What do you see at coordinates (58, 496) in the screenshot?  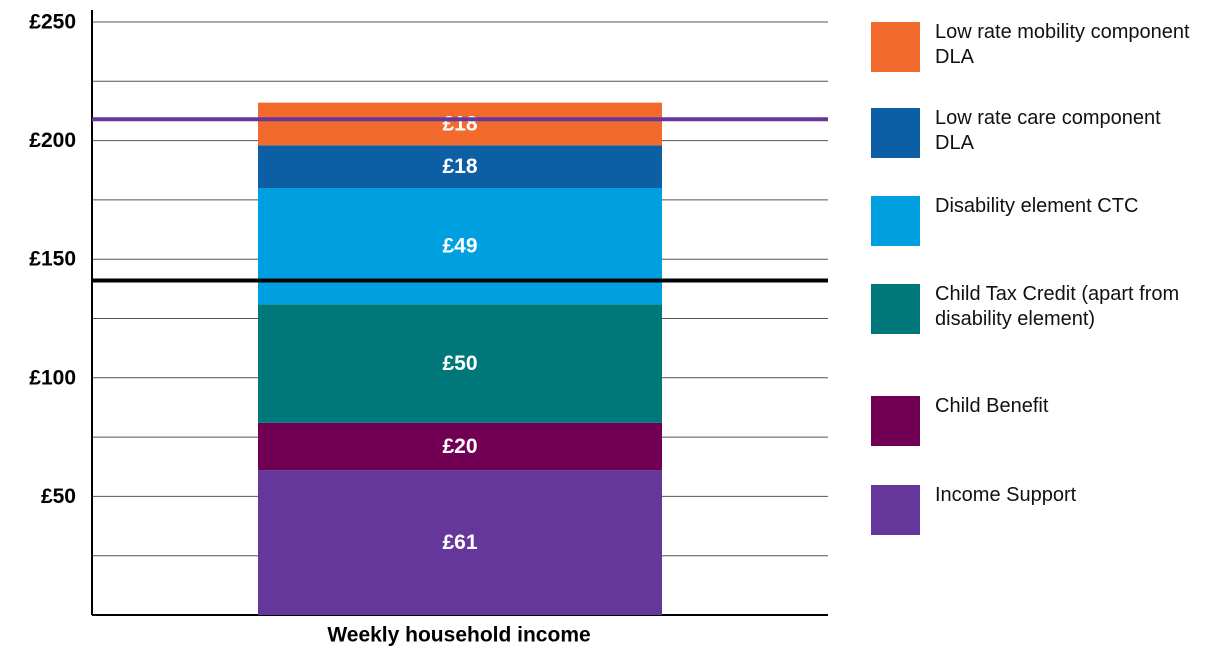 I see `y-tick-label: £50` at bounding box center [58, 496].